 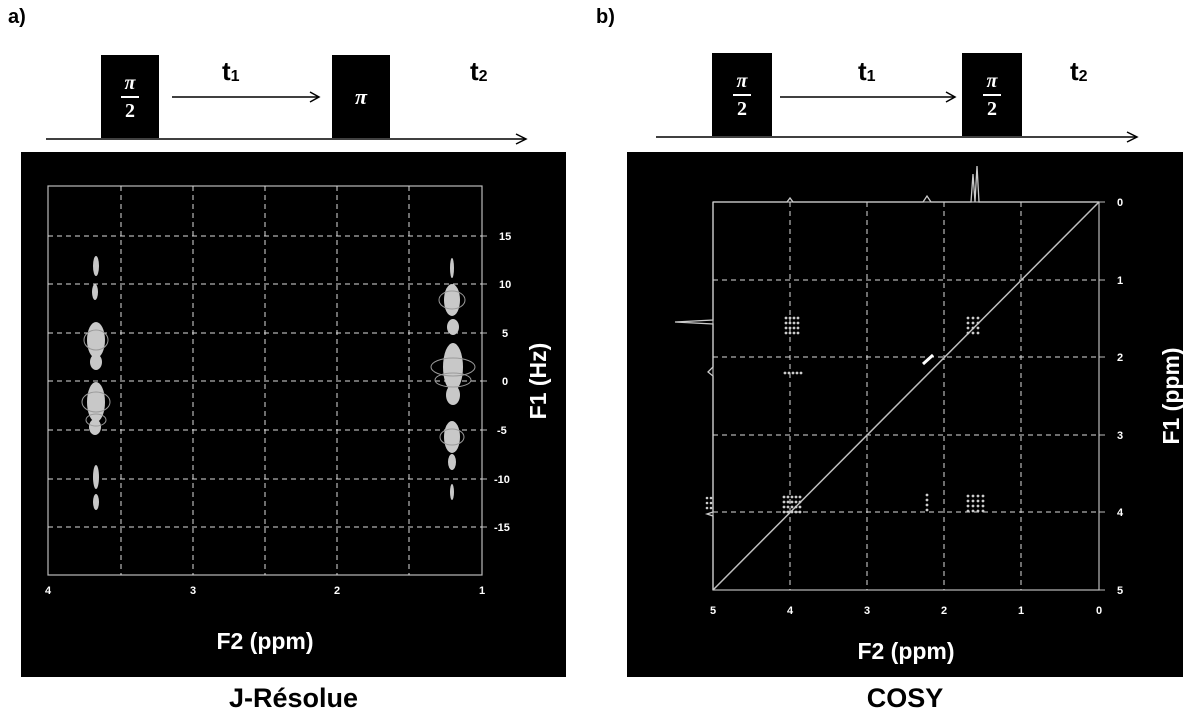 What do you see at coordinates (1099, 611) in the screenshot?
I see `x-tick-b-5: 0` at bounding box center [1099, 611].